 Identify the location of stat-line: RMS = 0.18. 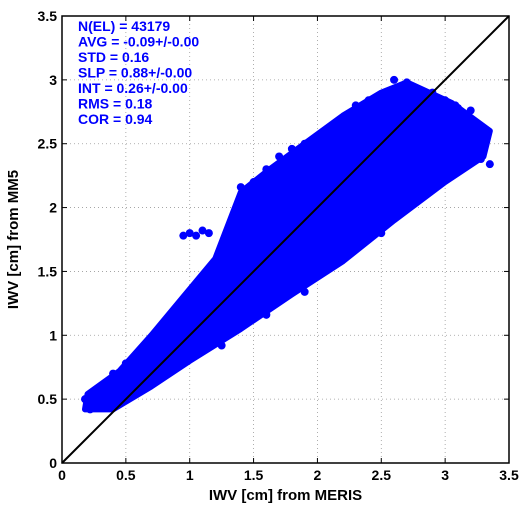
(115, 104).